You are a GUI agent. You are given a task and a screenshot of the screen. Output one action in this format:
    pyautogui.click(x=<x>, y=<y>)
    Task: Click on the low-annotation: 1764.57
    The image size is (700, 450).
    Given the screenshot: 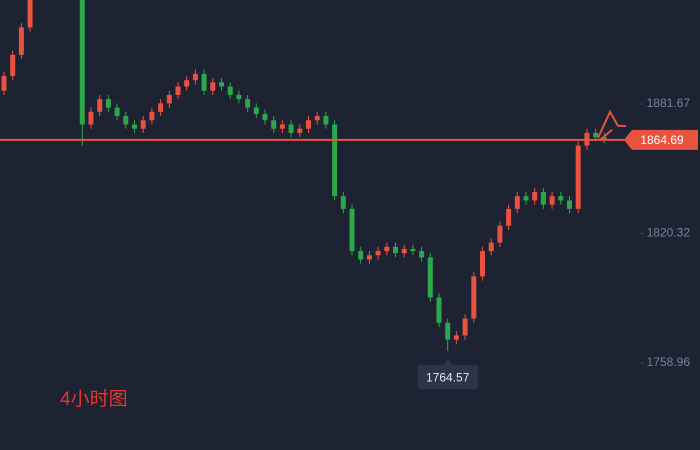 What is the action you would take?
    pyautogui.click(x=448, y=377)
    